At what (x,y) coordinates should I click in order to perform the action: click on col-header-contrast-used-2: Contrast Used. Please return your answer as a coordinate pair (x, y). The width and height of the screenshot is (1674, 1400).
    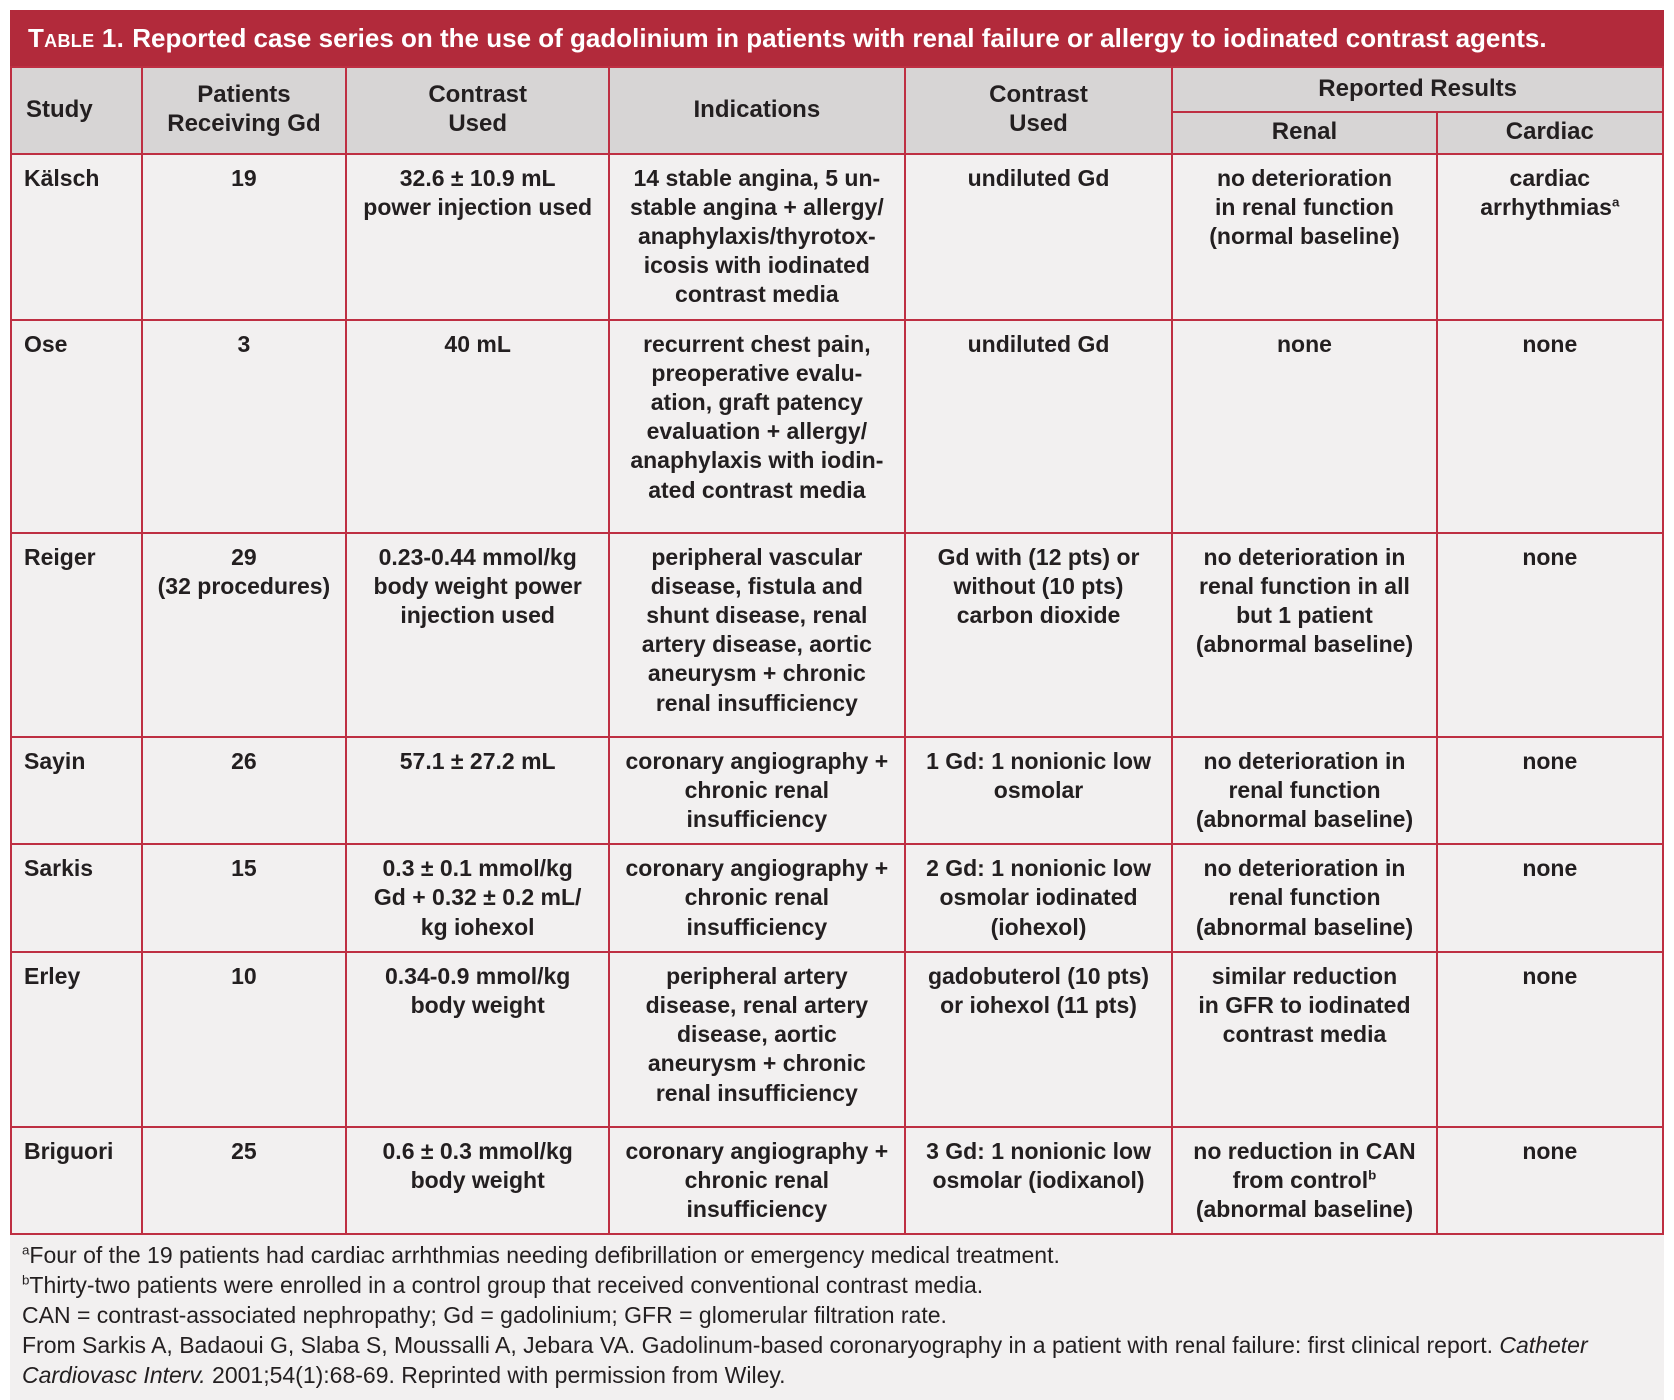
    Looking at the image, I should click on (1038, 110).